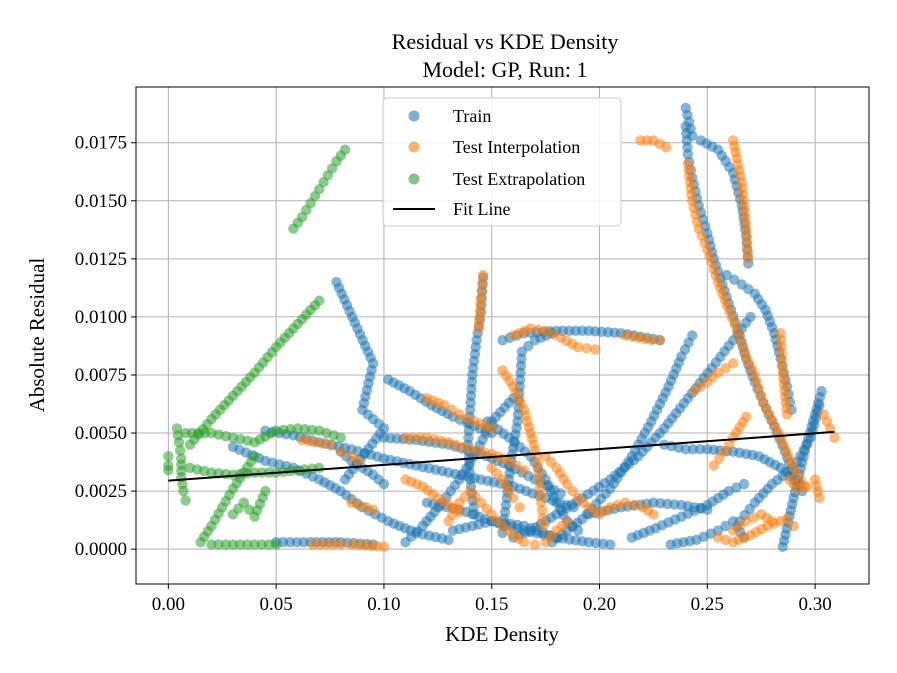 The width and height of the screenshot is (897, 673). Describe the element at coordinates (257, 347) in the screenshot. I see `series-test-extrapolation` at that location.